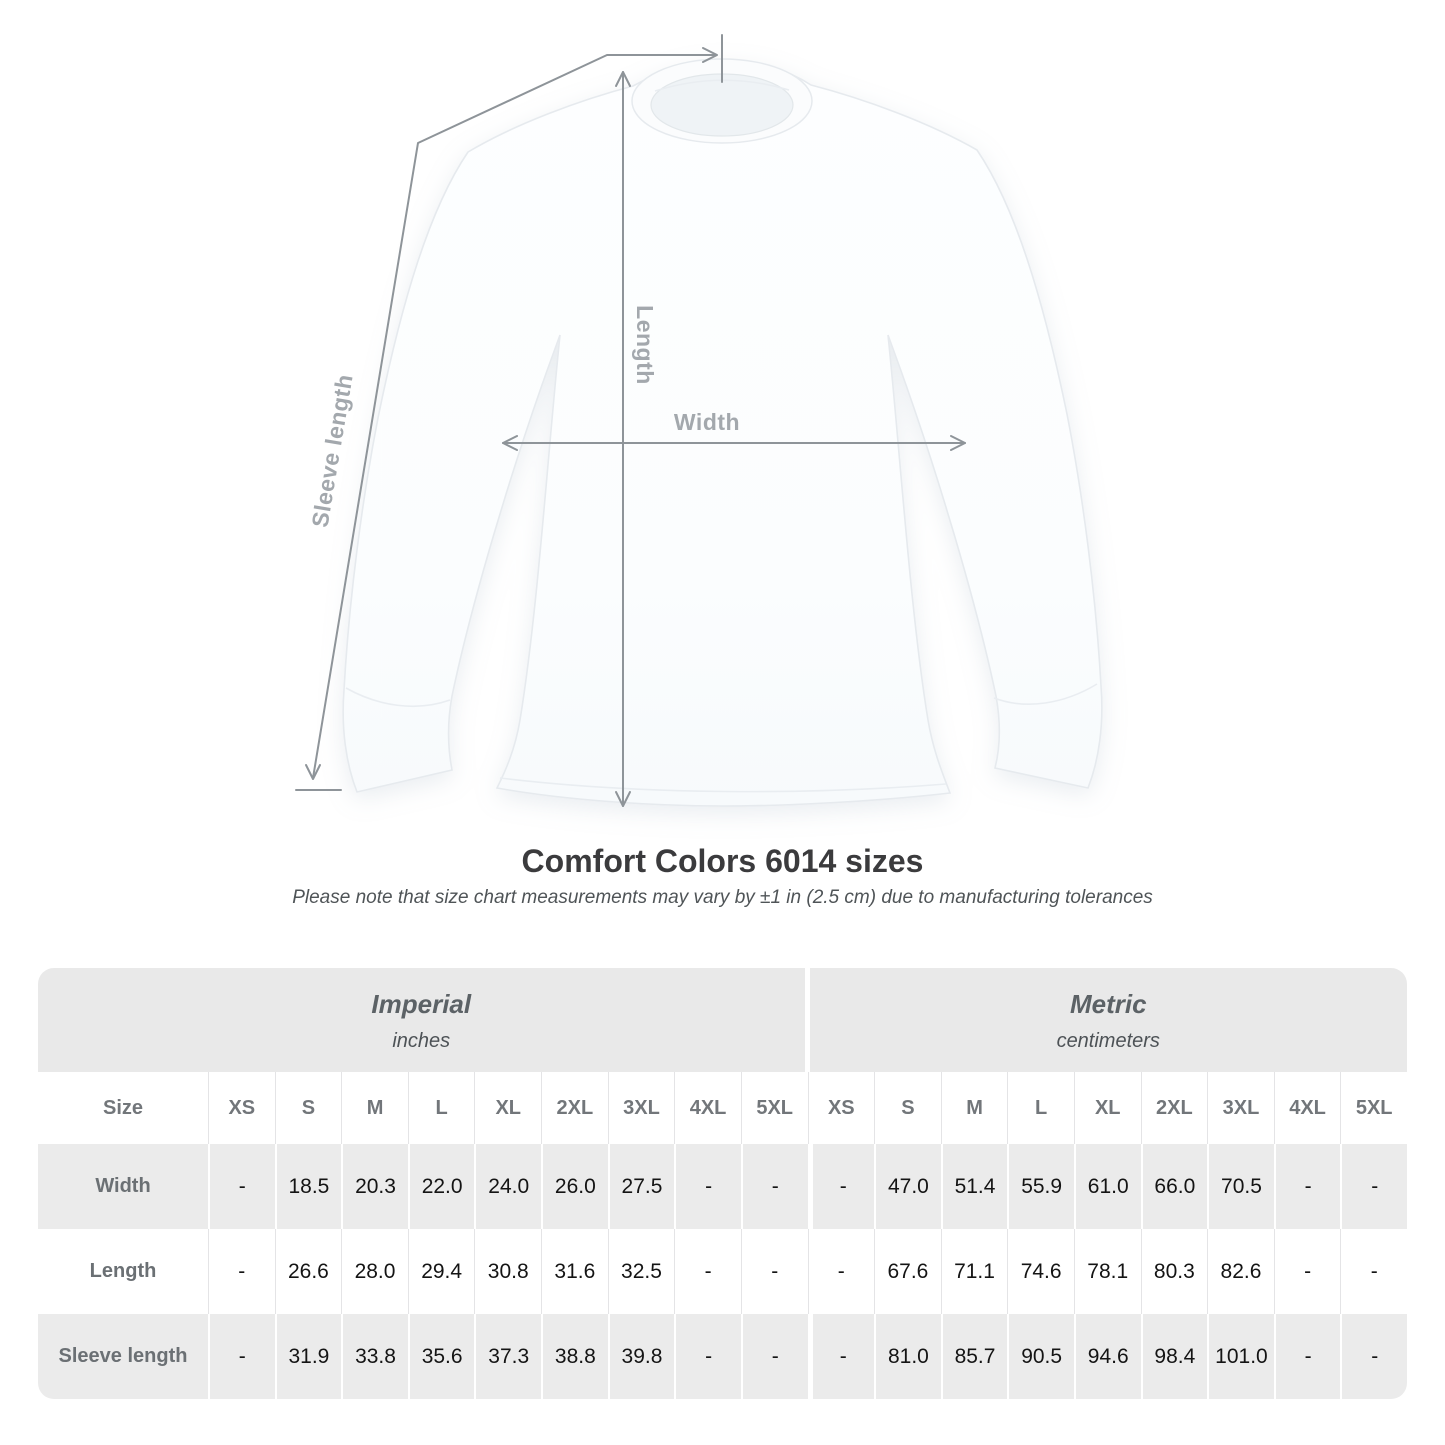 The width and height of the screenshot is (1445, 1445). I want to click on hem-seam, so click(723, 785).